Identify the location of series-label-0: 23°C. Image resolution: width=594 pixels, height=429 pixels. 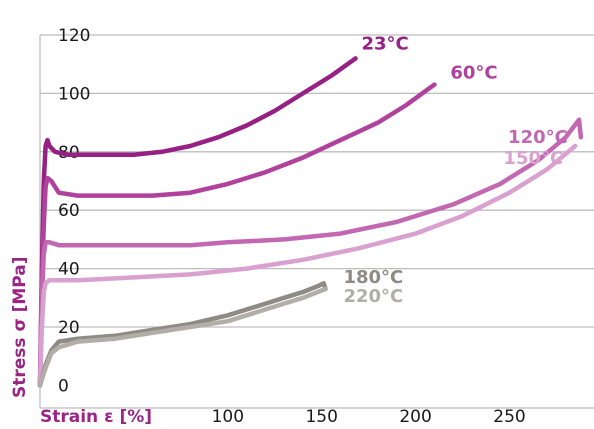
(384, 43).